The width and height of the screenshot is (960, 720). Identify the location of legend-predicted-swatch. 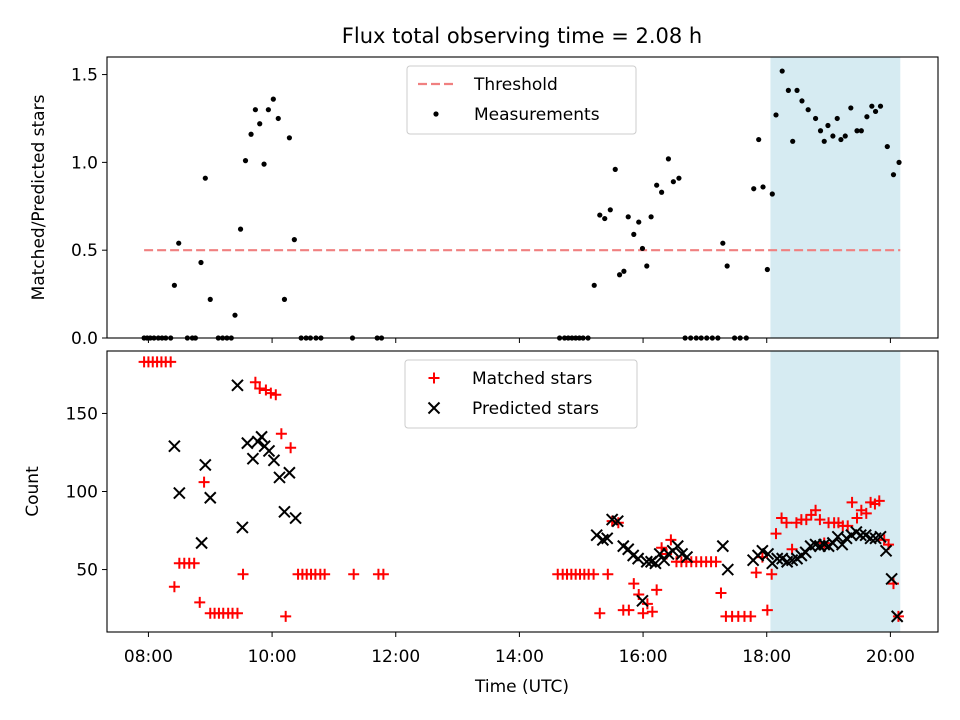
(434, 408).